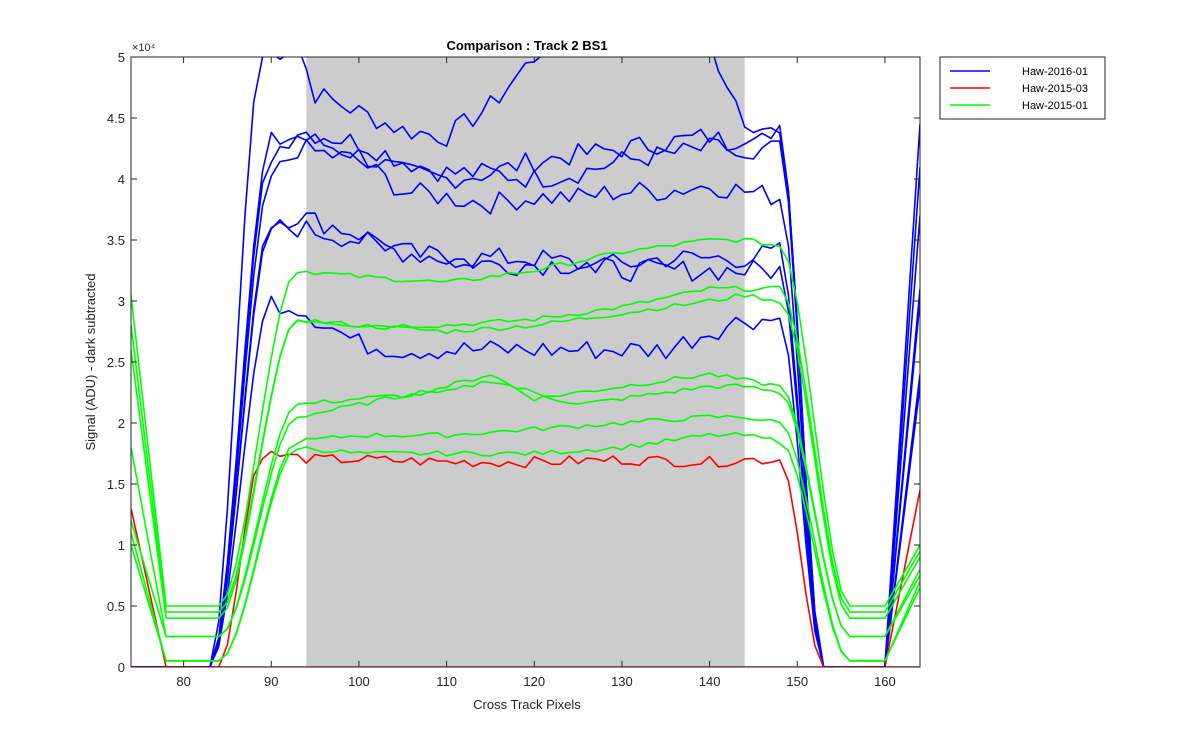  Describe the element at coordinates (121, 545) in the screenshot. I see `y-tick-label: 1` at that location.